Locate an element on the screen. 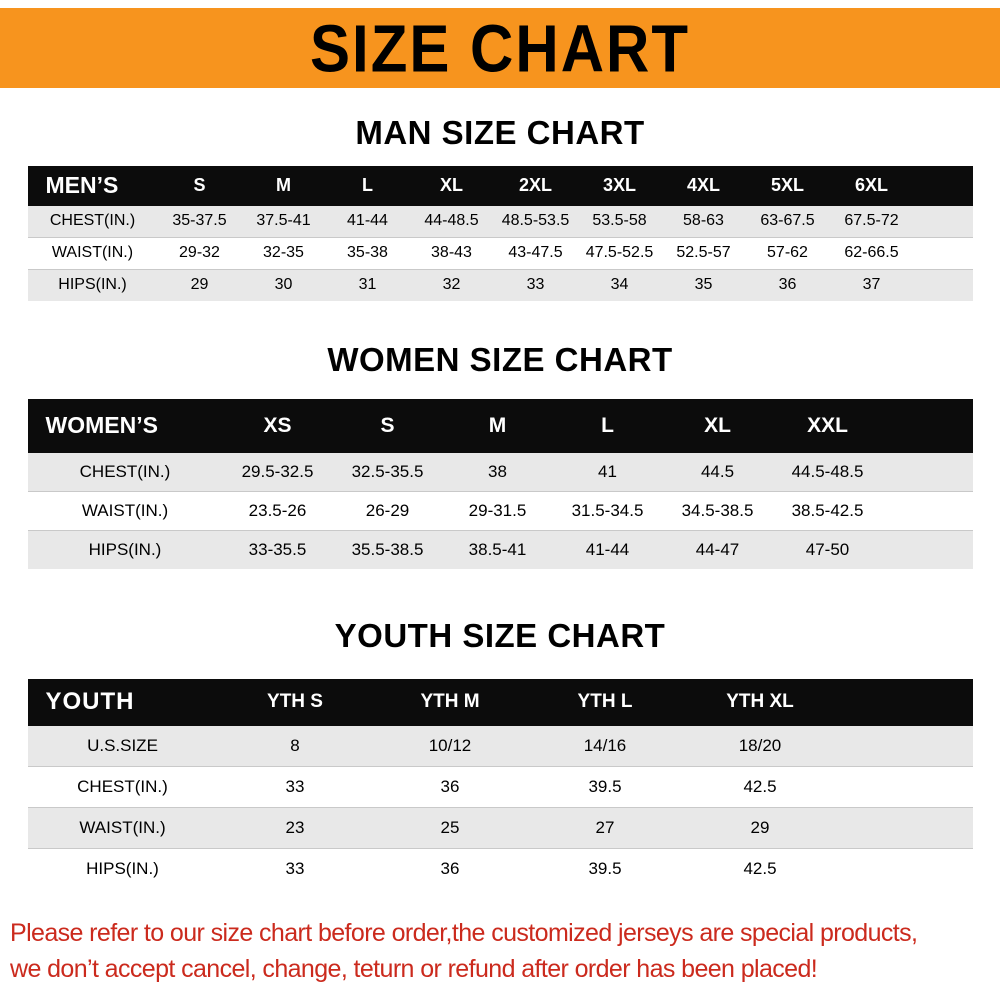  table-header-row: WOMEN’S XS S M L XL XXL is located at coordinates (500, 425).